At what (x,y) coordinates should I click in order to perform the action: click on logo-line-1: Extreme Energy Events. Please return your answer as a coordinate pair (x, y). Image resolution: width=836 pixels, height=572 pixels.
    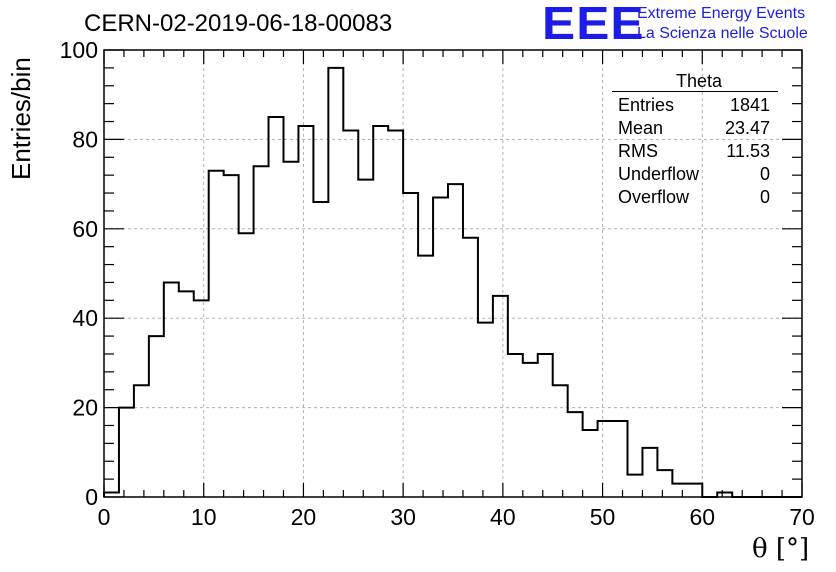
    Looking at the image, I should click on (721, 13).